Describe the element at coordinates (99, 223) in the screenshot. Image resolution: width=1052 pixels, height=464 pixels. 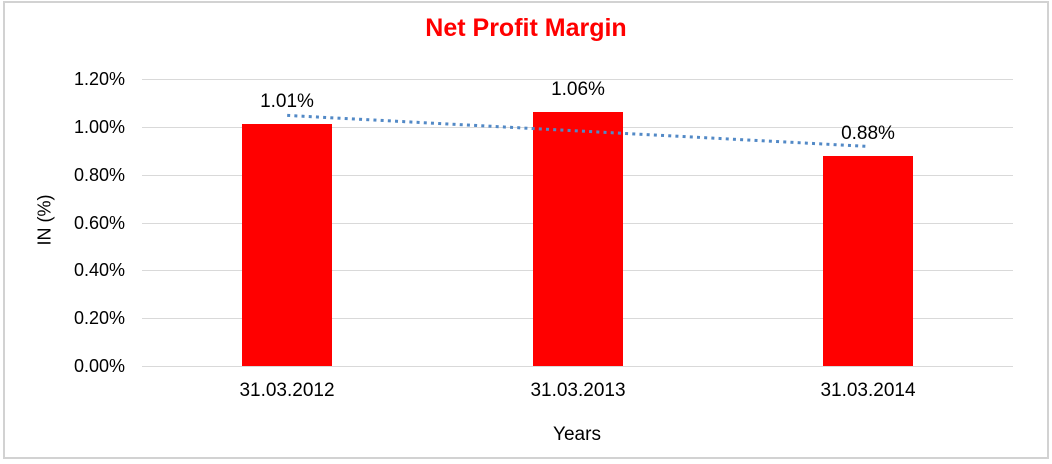
I see `y-tick-label: 0.60%` at that location.